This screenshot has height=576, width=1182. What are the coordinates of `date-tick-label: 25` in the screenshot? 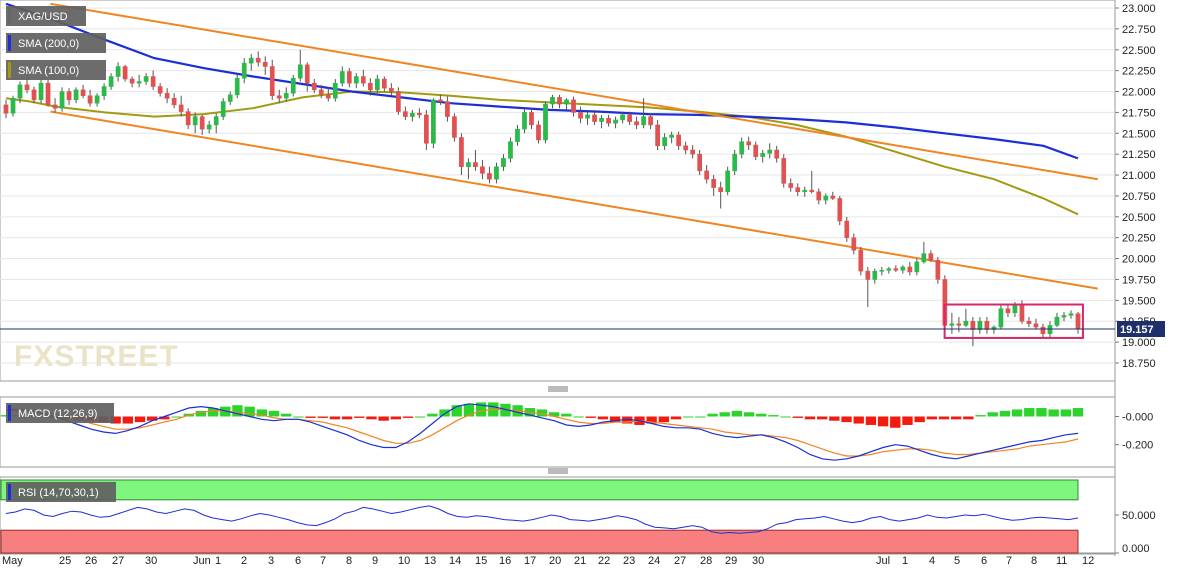 It's located at (65, 561).